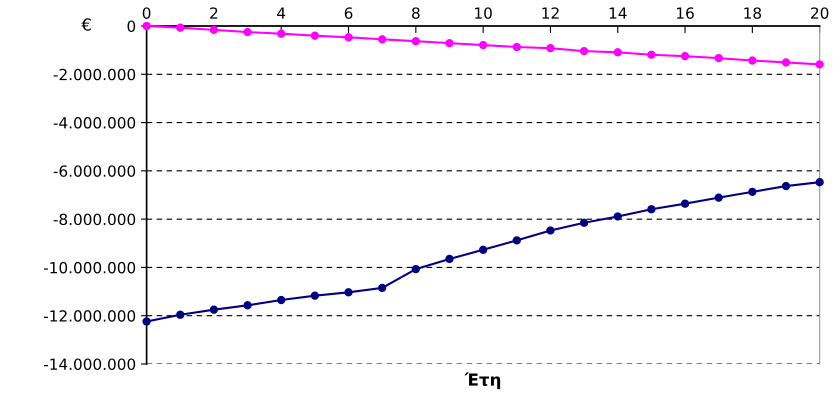 The width and height of the screenshot is (833, 400). Describe the element at coordinates (482, 381) in the screenshot. I see `x-axis-title: Έτη` at that location.